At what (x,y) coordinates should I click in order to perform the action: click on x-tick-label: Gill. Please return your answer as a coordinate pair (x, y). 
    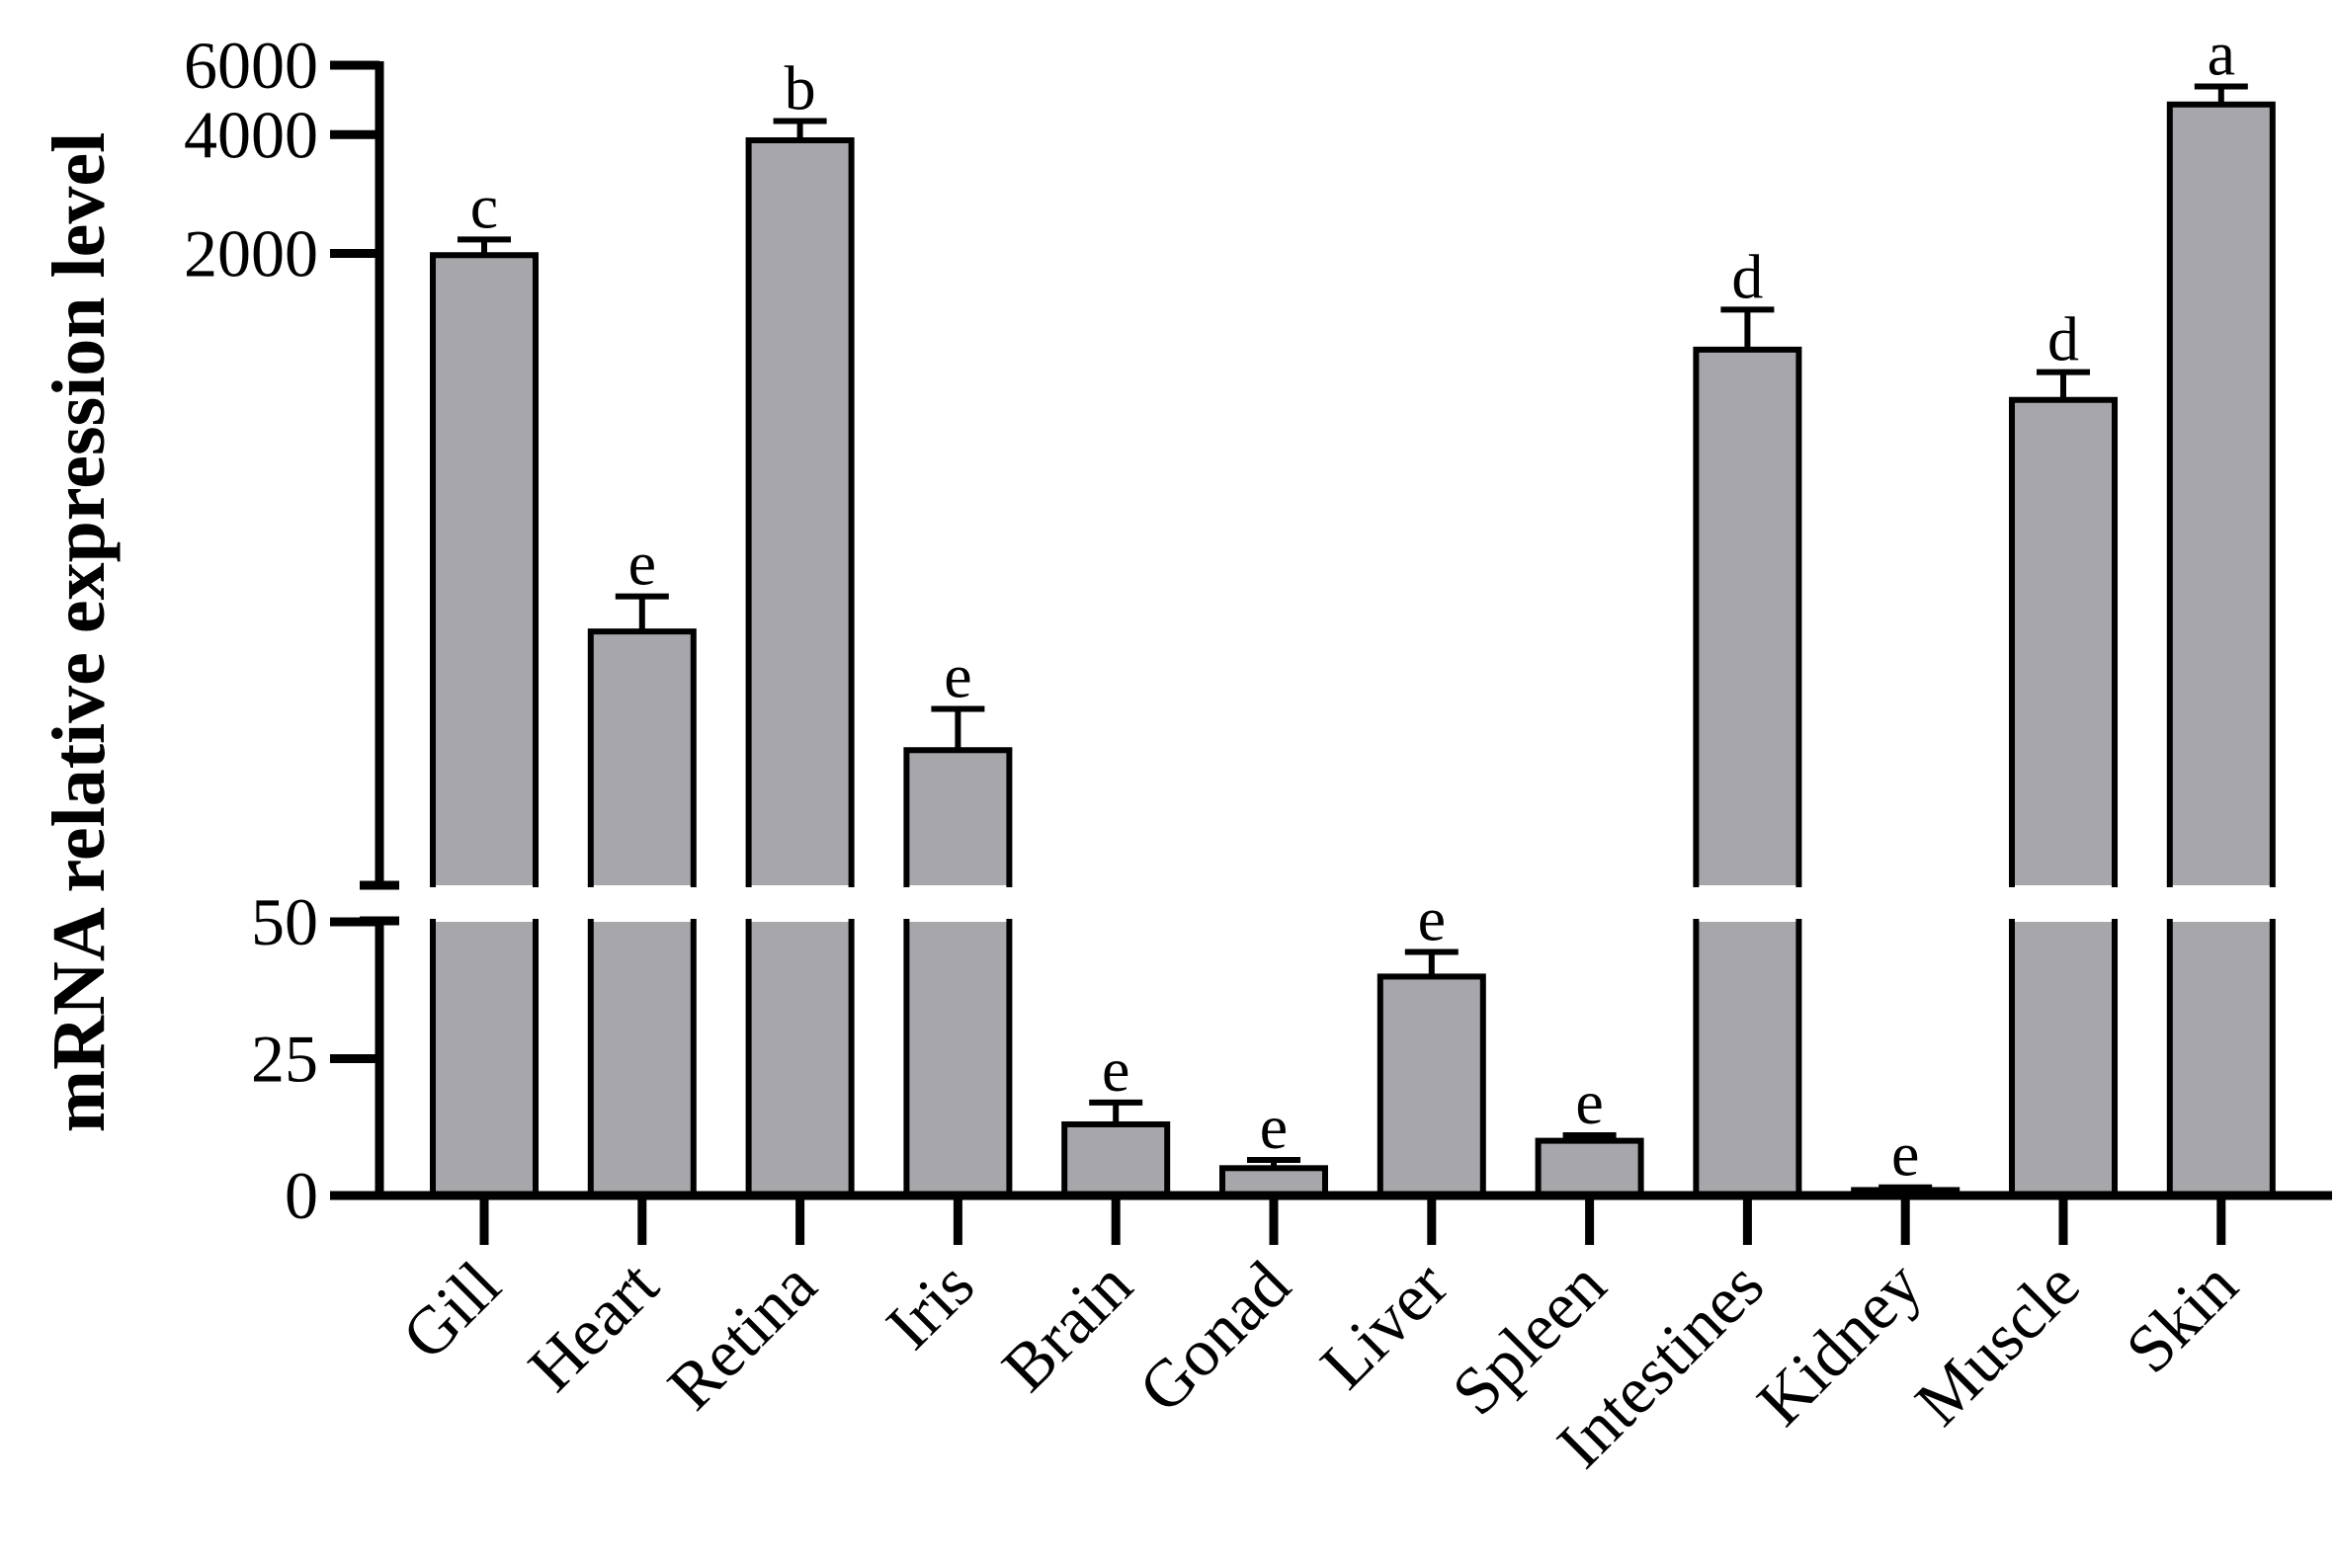
    Looking at the image, I should click on (451, 1310).